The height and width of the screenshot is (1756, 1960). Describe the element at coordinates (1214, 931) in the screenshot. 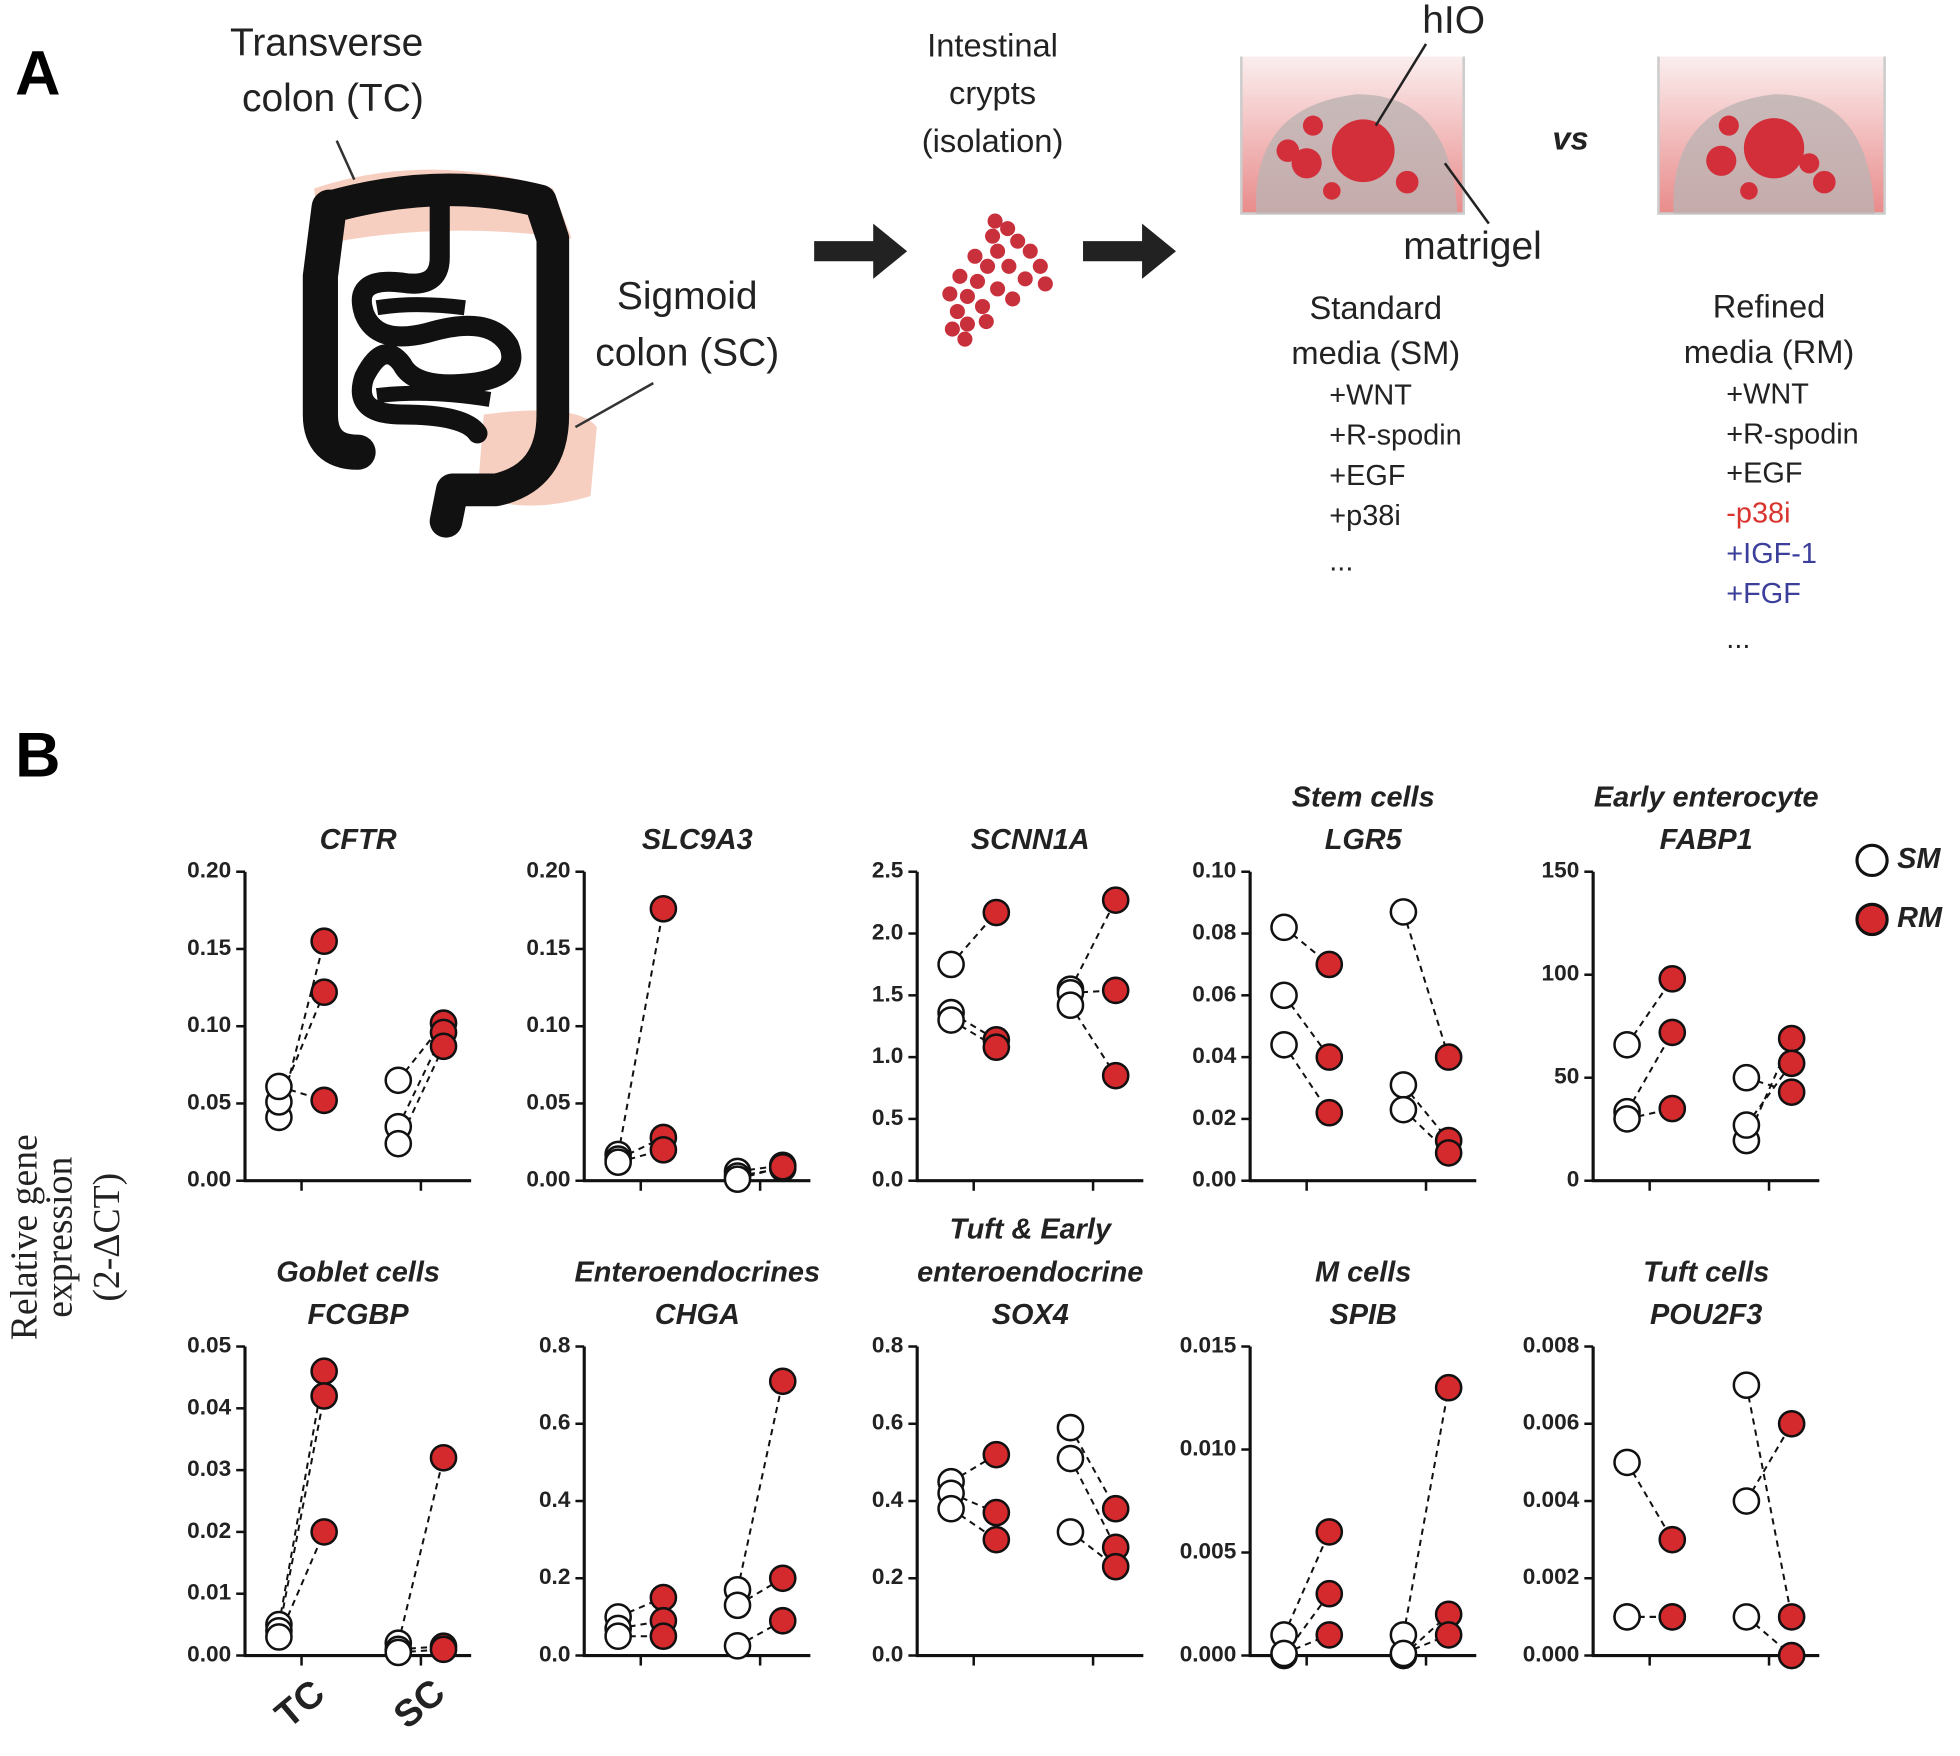

I see `y-tick-label: 0.08` at that location.